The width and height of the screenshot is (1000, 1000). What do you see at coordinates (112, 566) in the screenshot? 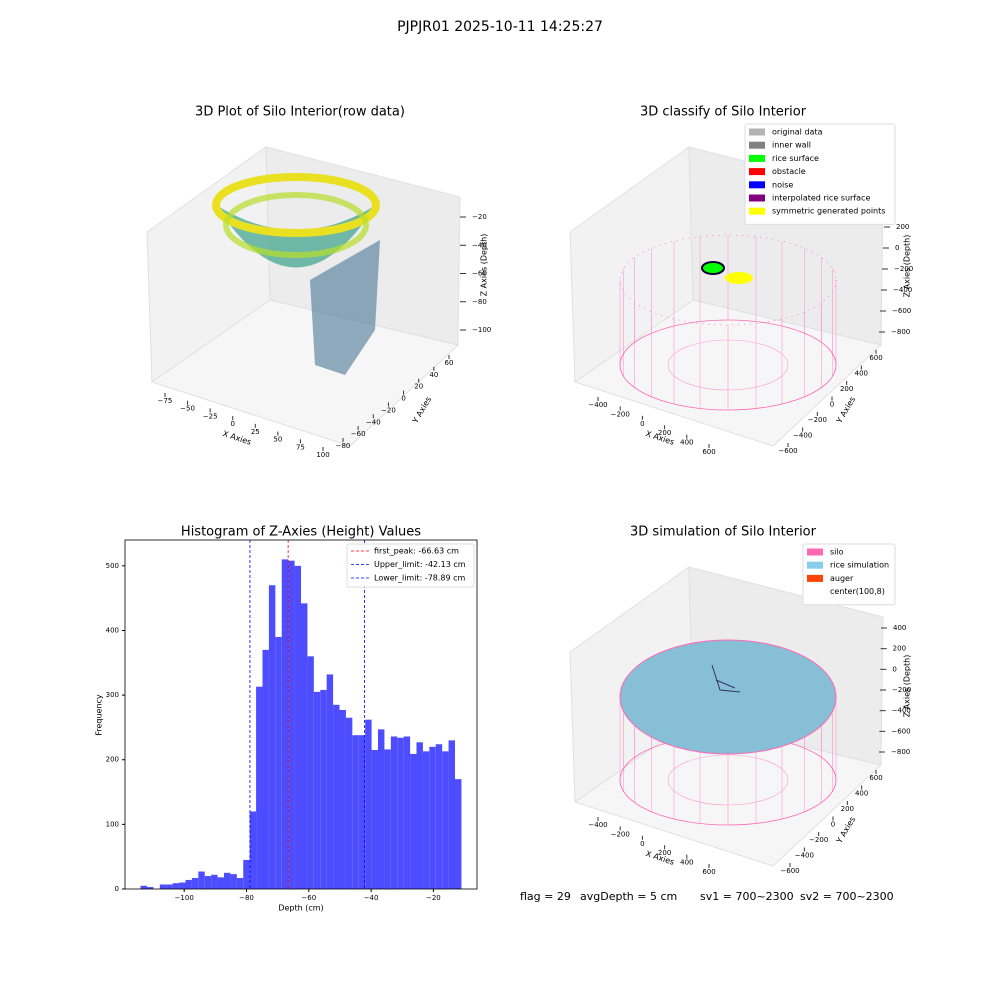
I see `y-tick-label: 500` at bounding box center [112, 566].